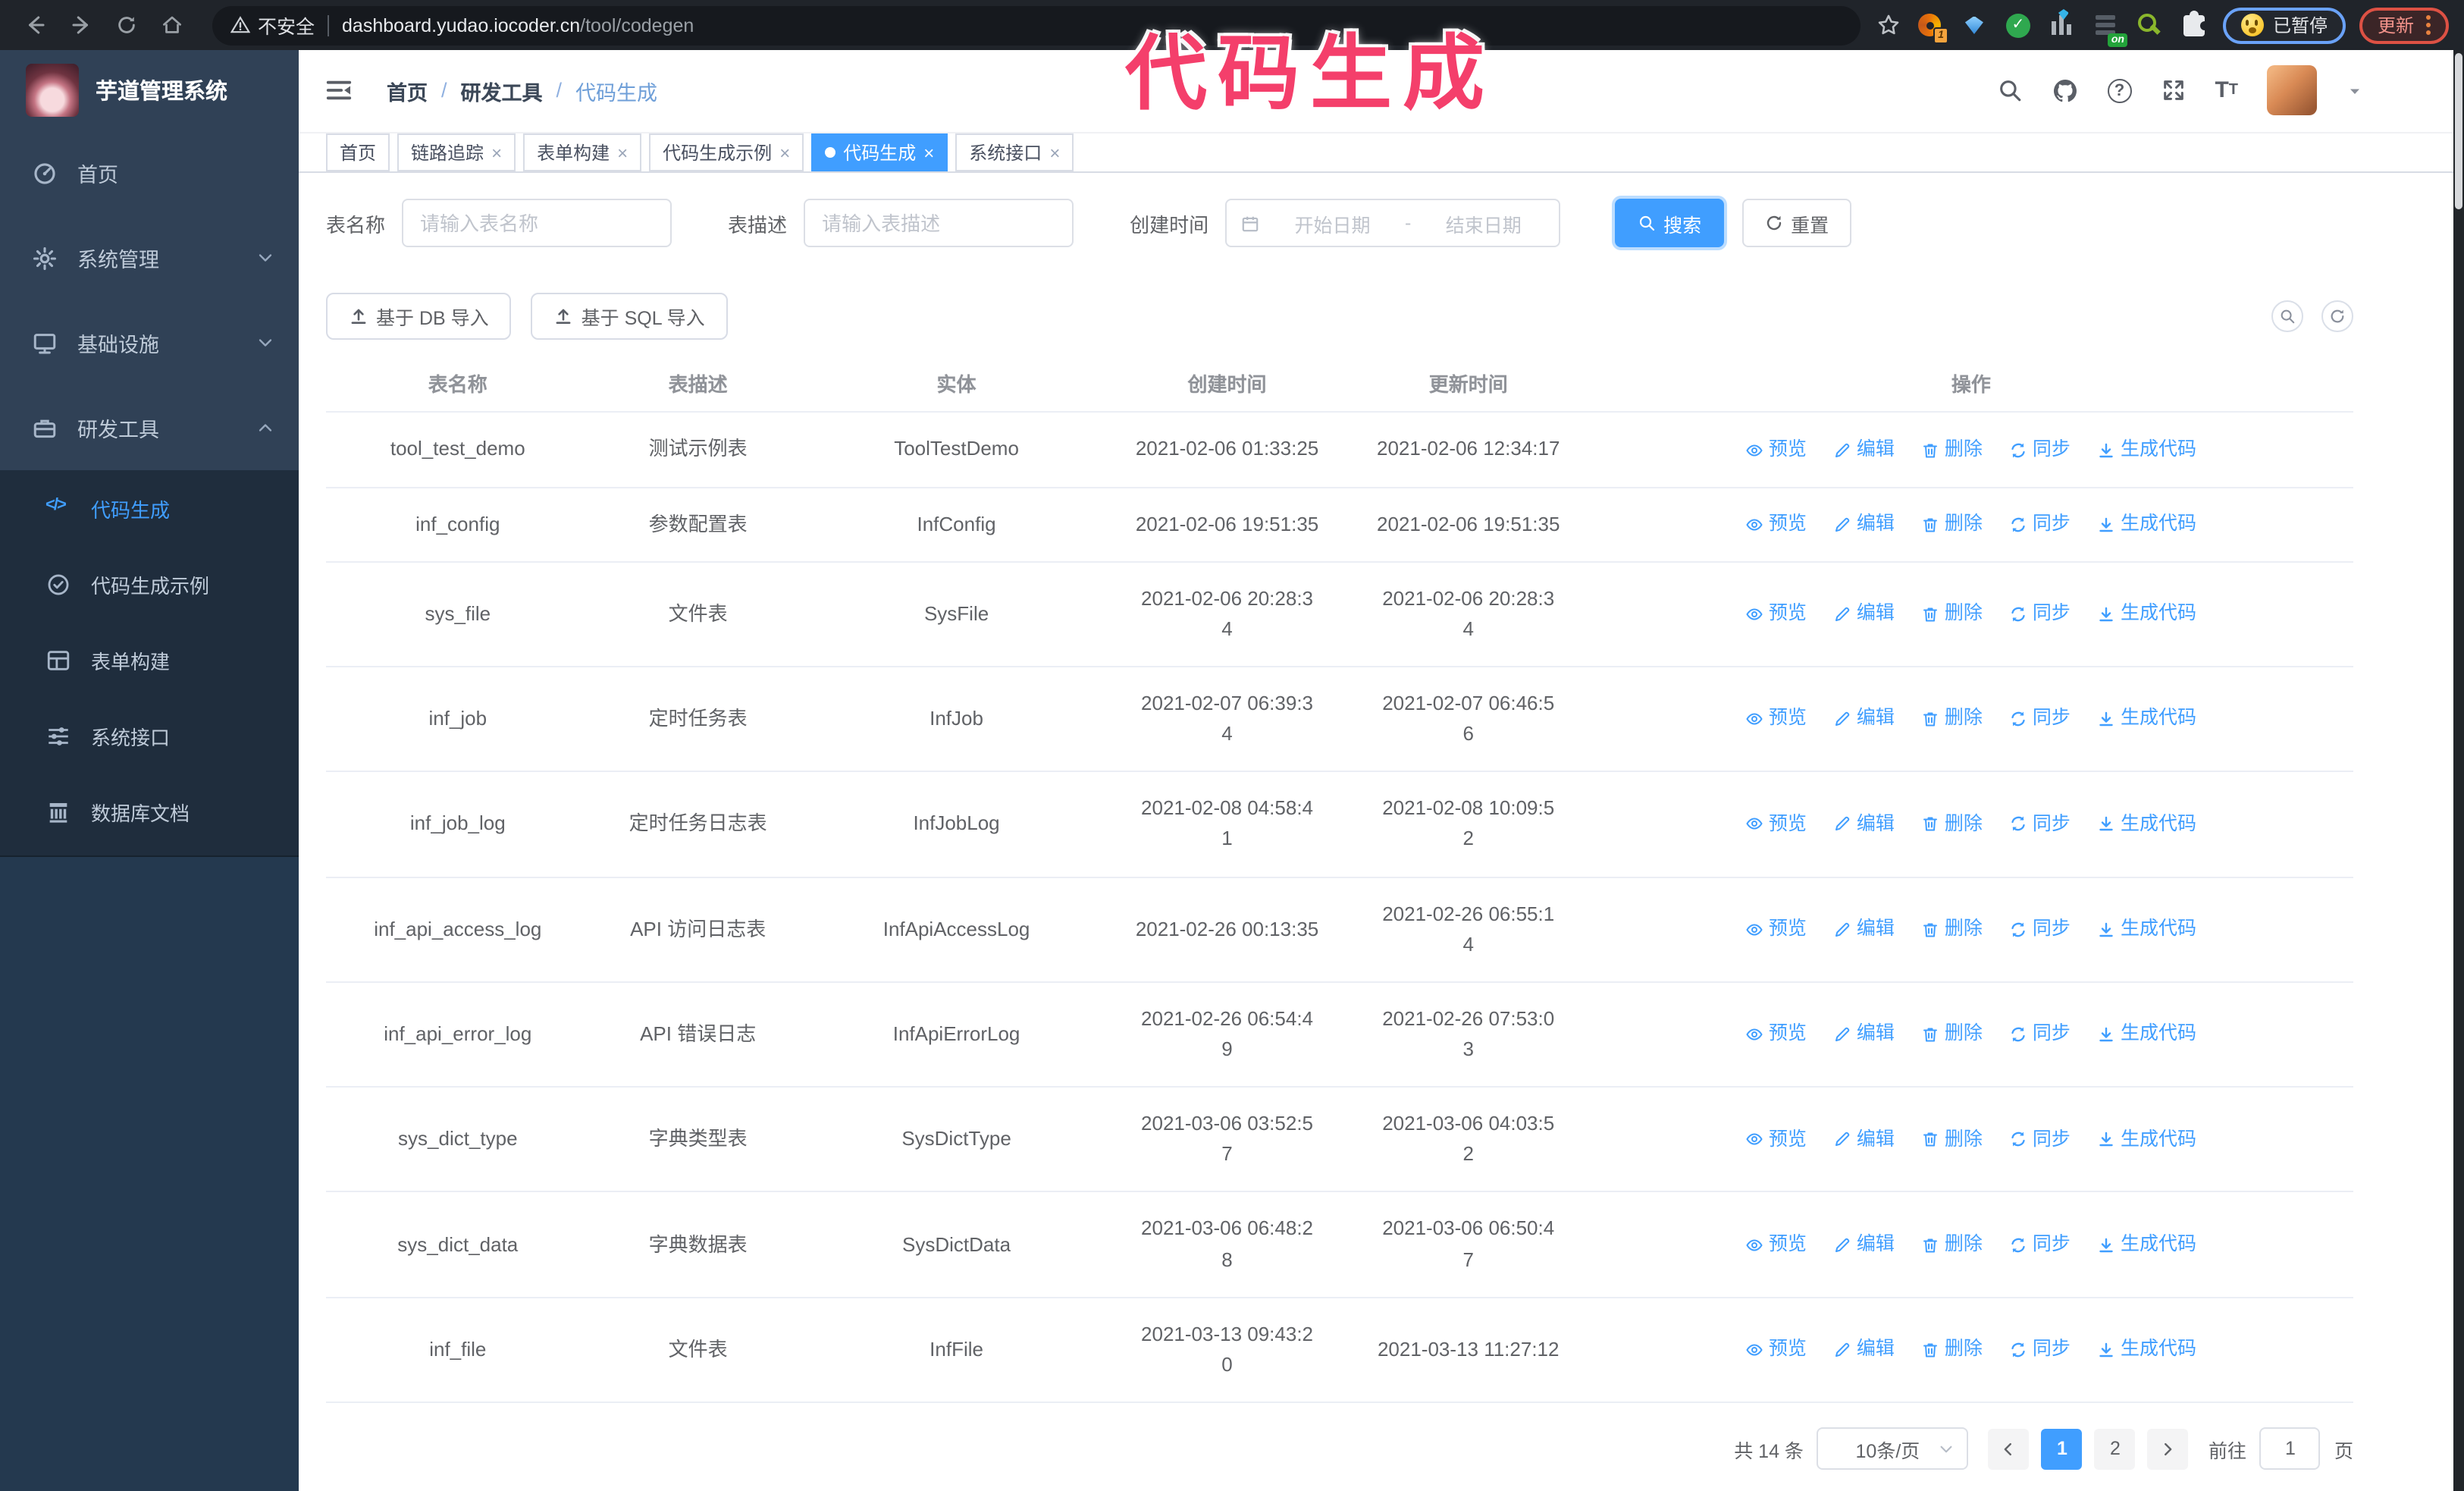 The height and width of the screenshot is (1491, 2464). I want to click on browser-home-button, so click(171, 25).